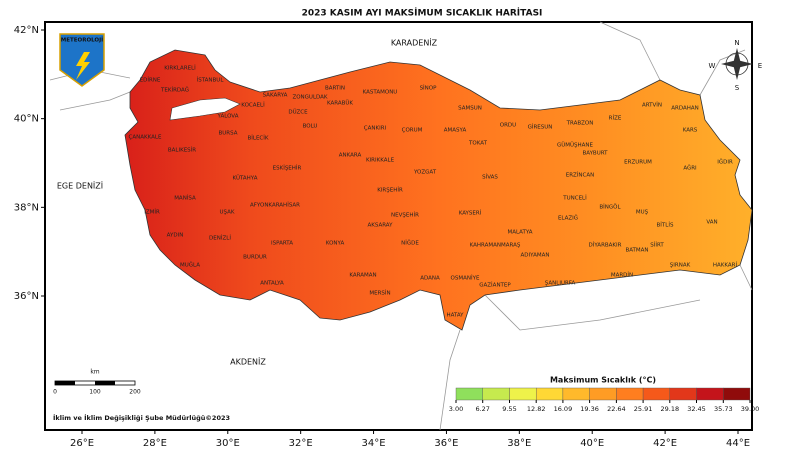 This screenshot has width=800, height=455. Describe the element at coordinates (470, 109) in the screenshot. I see `province-label: SAMSUN` at that location.